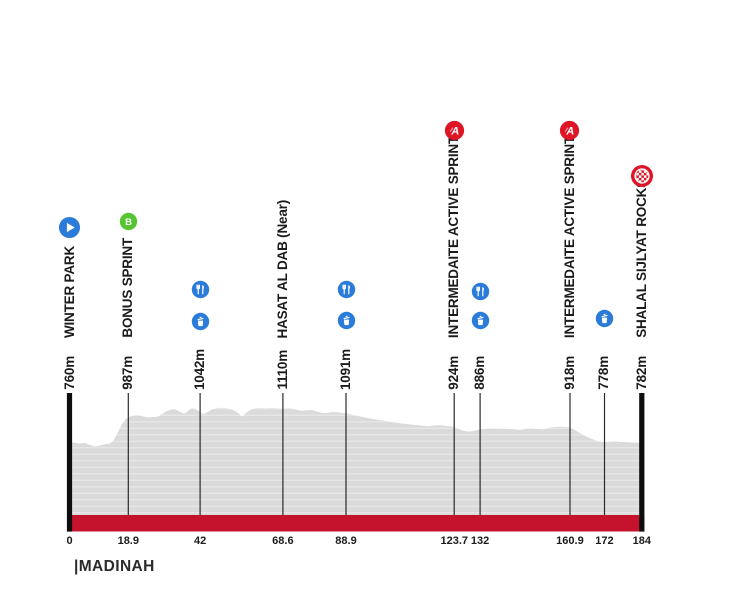 The image size is (750, 597). I want to click on distance-tick-label: 0, so click(69, 541).